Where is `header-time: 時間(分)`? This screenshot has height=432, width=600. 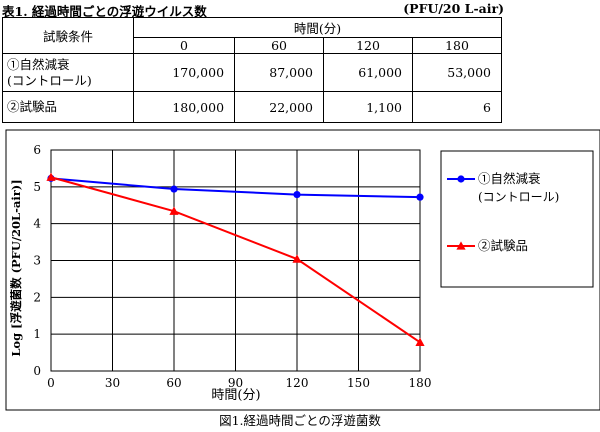 header-time: 時間(分) is located at coordinates (317, 27).